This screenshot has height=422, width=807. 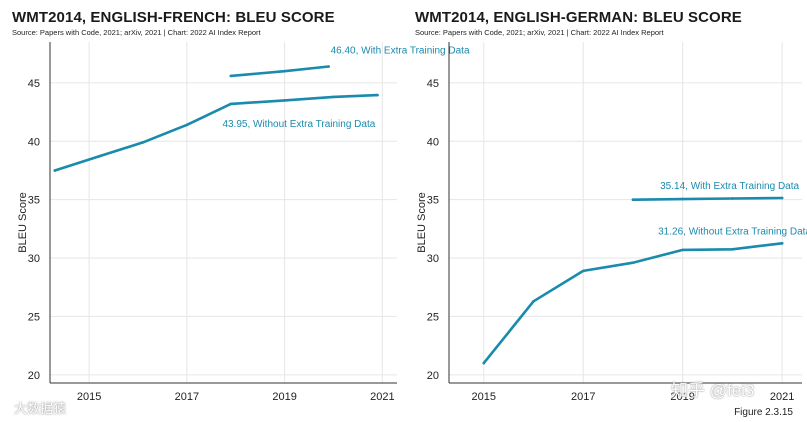 I want to click on series-data-label: 31.26, Without Extra Training Data, so click(x=732, y=231).